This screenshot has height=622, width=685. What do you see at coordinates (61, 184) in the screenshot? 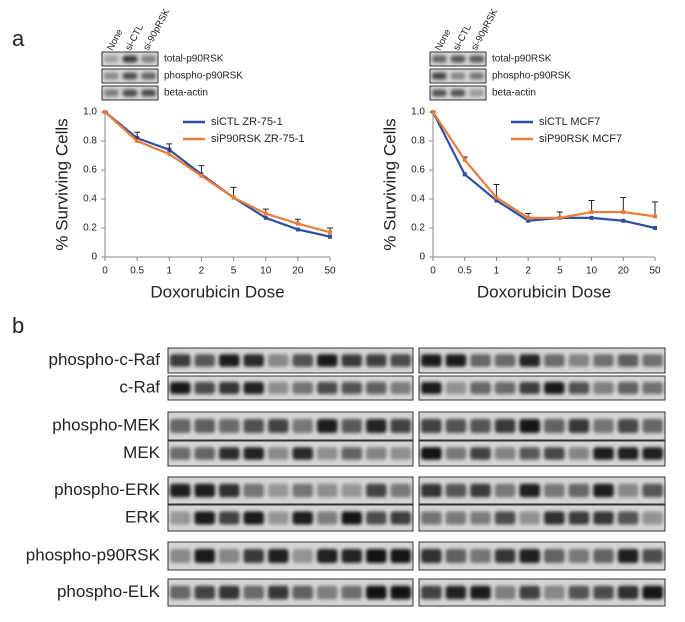
I see `y-axis-title: % Surviving Cells` at bounding box center [61, 184].